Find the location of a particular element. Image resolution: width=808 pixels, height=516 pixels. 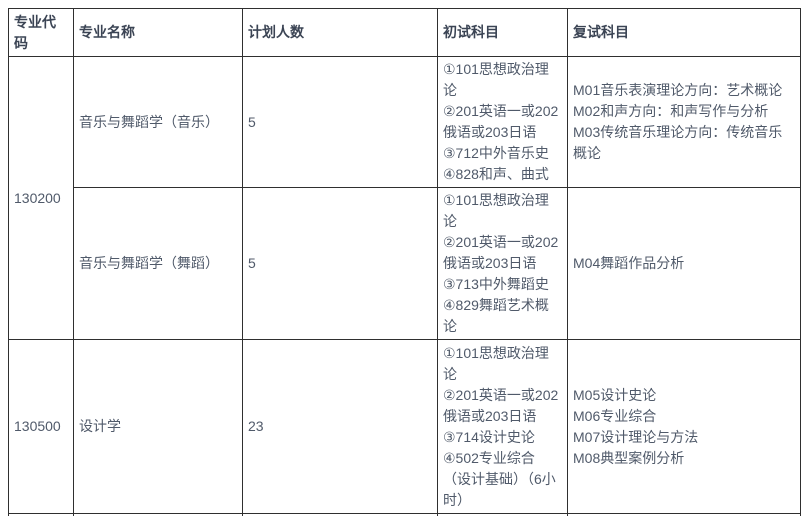

cell-major-code-130200: 130200 is located at coordinates (41, 198).